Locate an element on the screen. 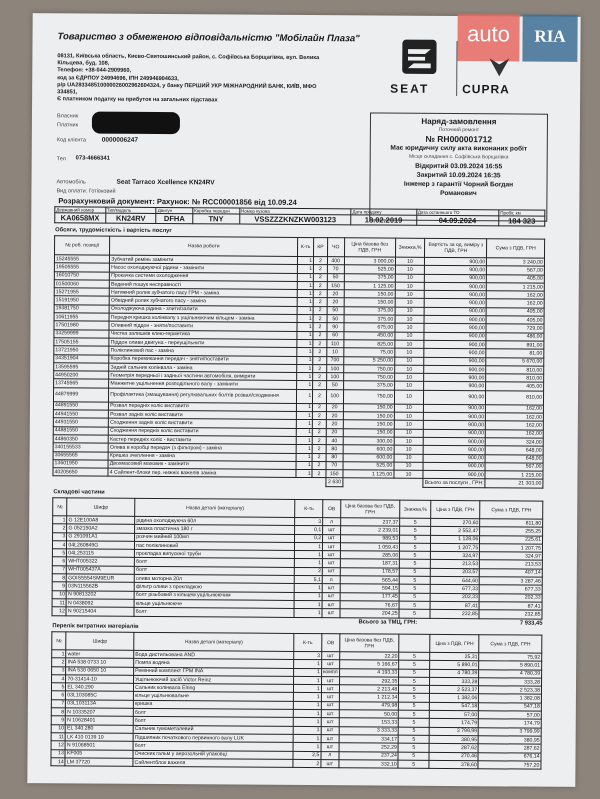  vehicle-value: KA0658MX is located at coordinates (80, 218).